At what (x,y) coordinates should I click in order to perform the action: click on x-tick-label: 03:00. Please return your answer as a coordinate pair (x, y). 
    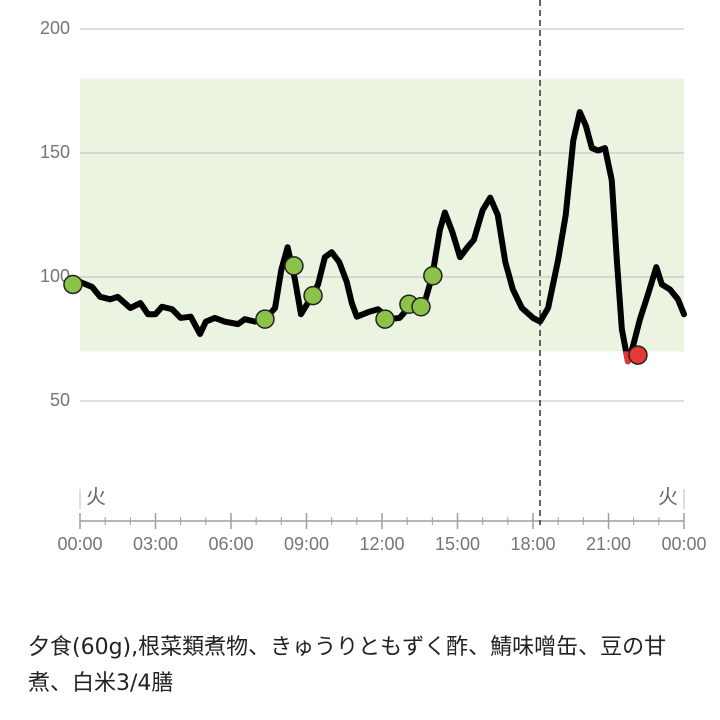
    Looking at the image, I should click on (155, 544).